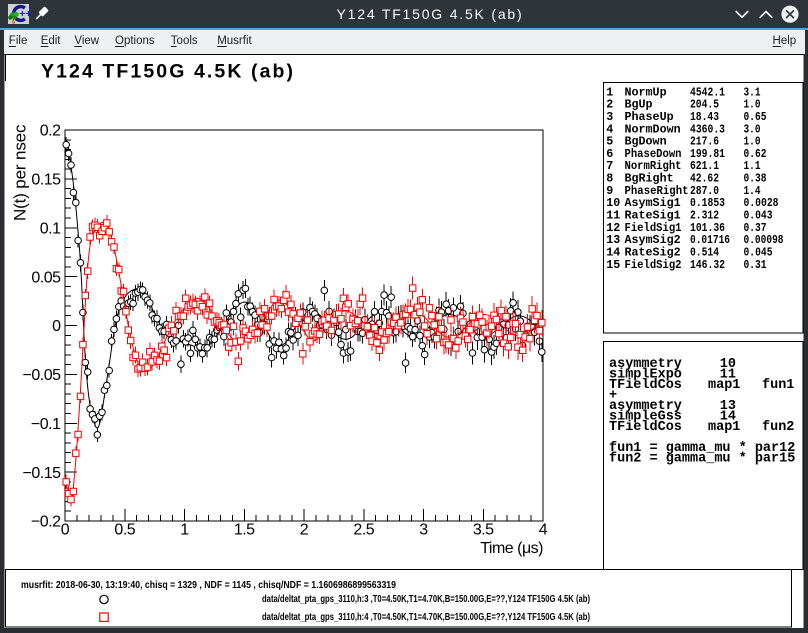 Image resolution: width=808 pixels, height=633 pixels. Describe the element at coordinates (653, 216) in the screenshot. I see `svg-text: RateSig1` at that location.